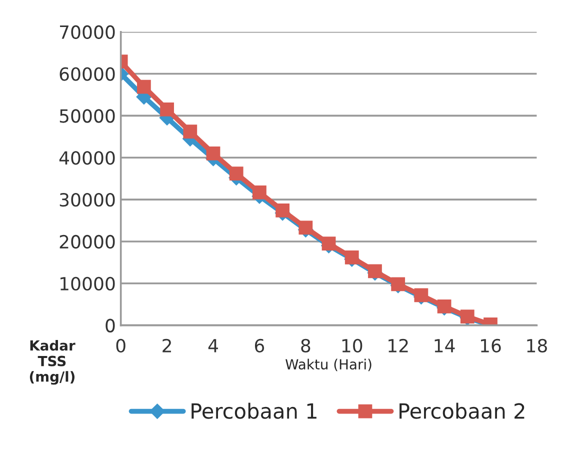 The image size is (562, 455). I want to click on y-tick-label: 10000, so click(87, 283).